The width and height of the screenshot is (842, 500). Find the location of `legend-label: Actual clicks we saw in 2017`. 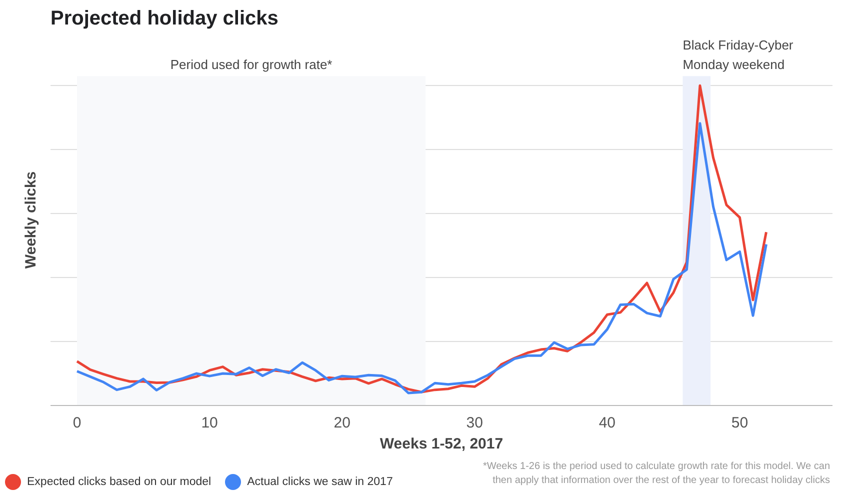

legend-label: Actual clicks we saw in 2017 is located at coordinates (320, 482).